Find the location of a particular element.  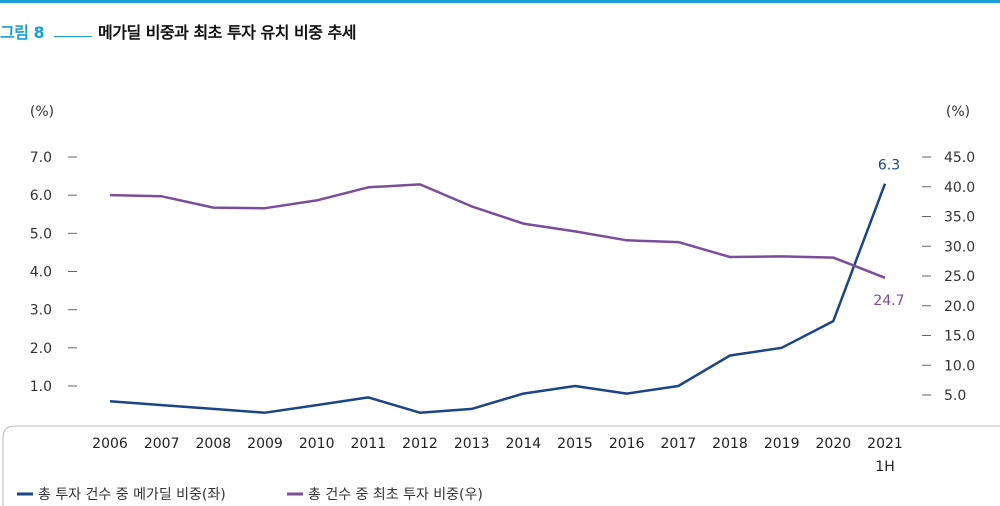

x-tick-label: 2020 is located at coordinates (834, 444).